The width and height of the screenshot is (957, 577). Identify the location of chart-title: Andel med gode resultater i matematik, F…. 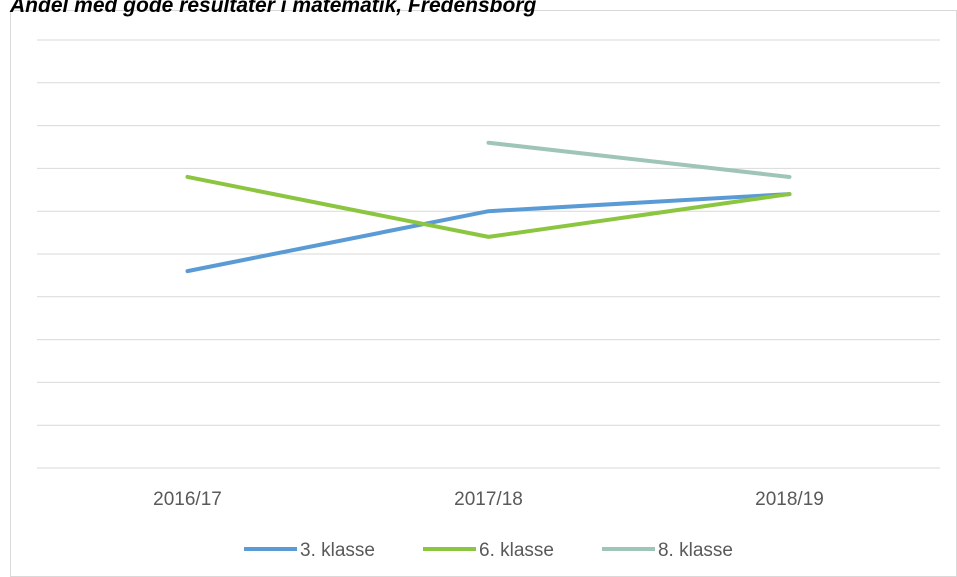
(272, 8).